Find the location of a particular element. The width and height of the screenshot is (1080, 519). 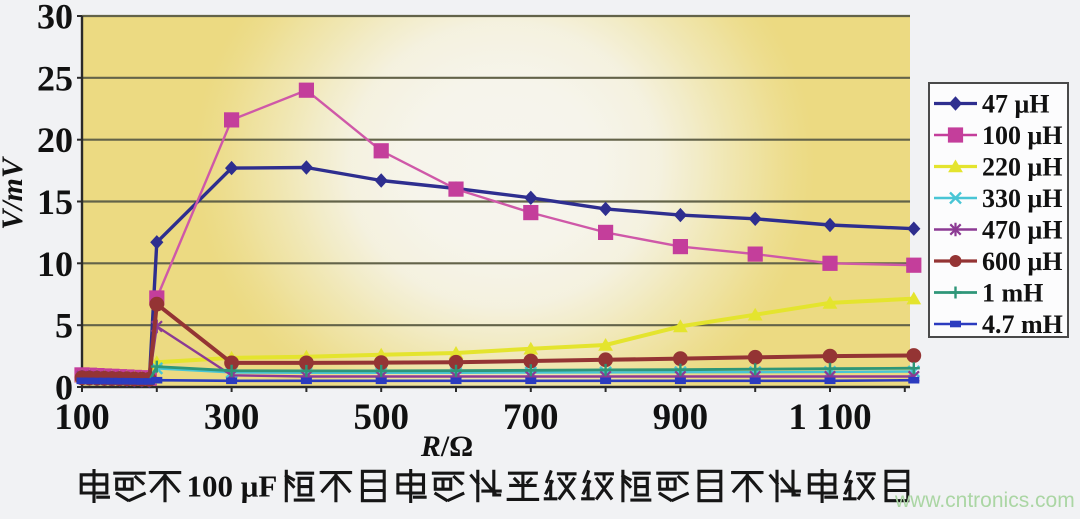

svg-text: 500 is located at coordinates (381, 417).